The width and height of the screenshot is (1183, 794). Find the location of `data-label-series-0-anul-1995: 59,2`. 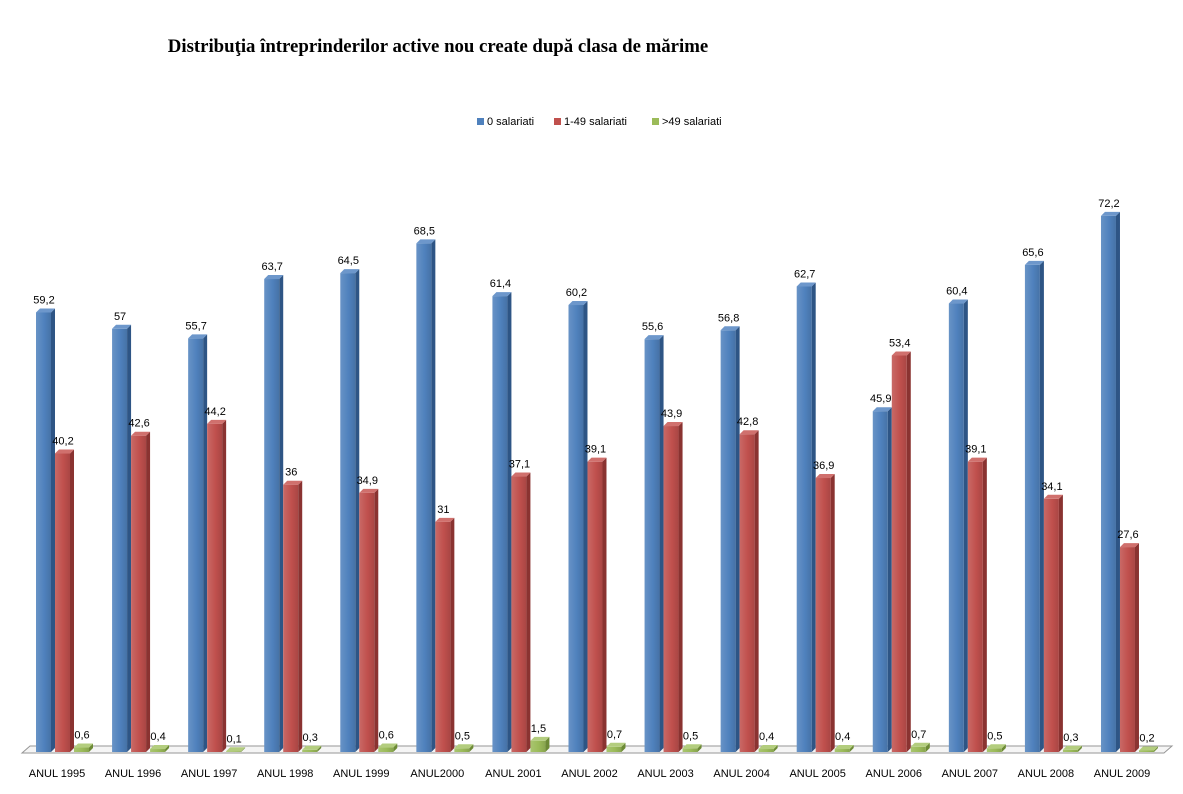

data-label-series-0-anul-1995: 59,2 is located at coordinates (43, 300).